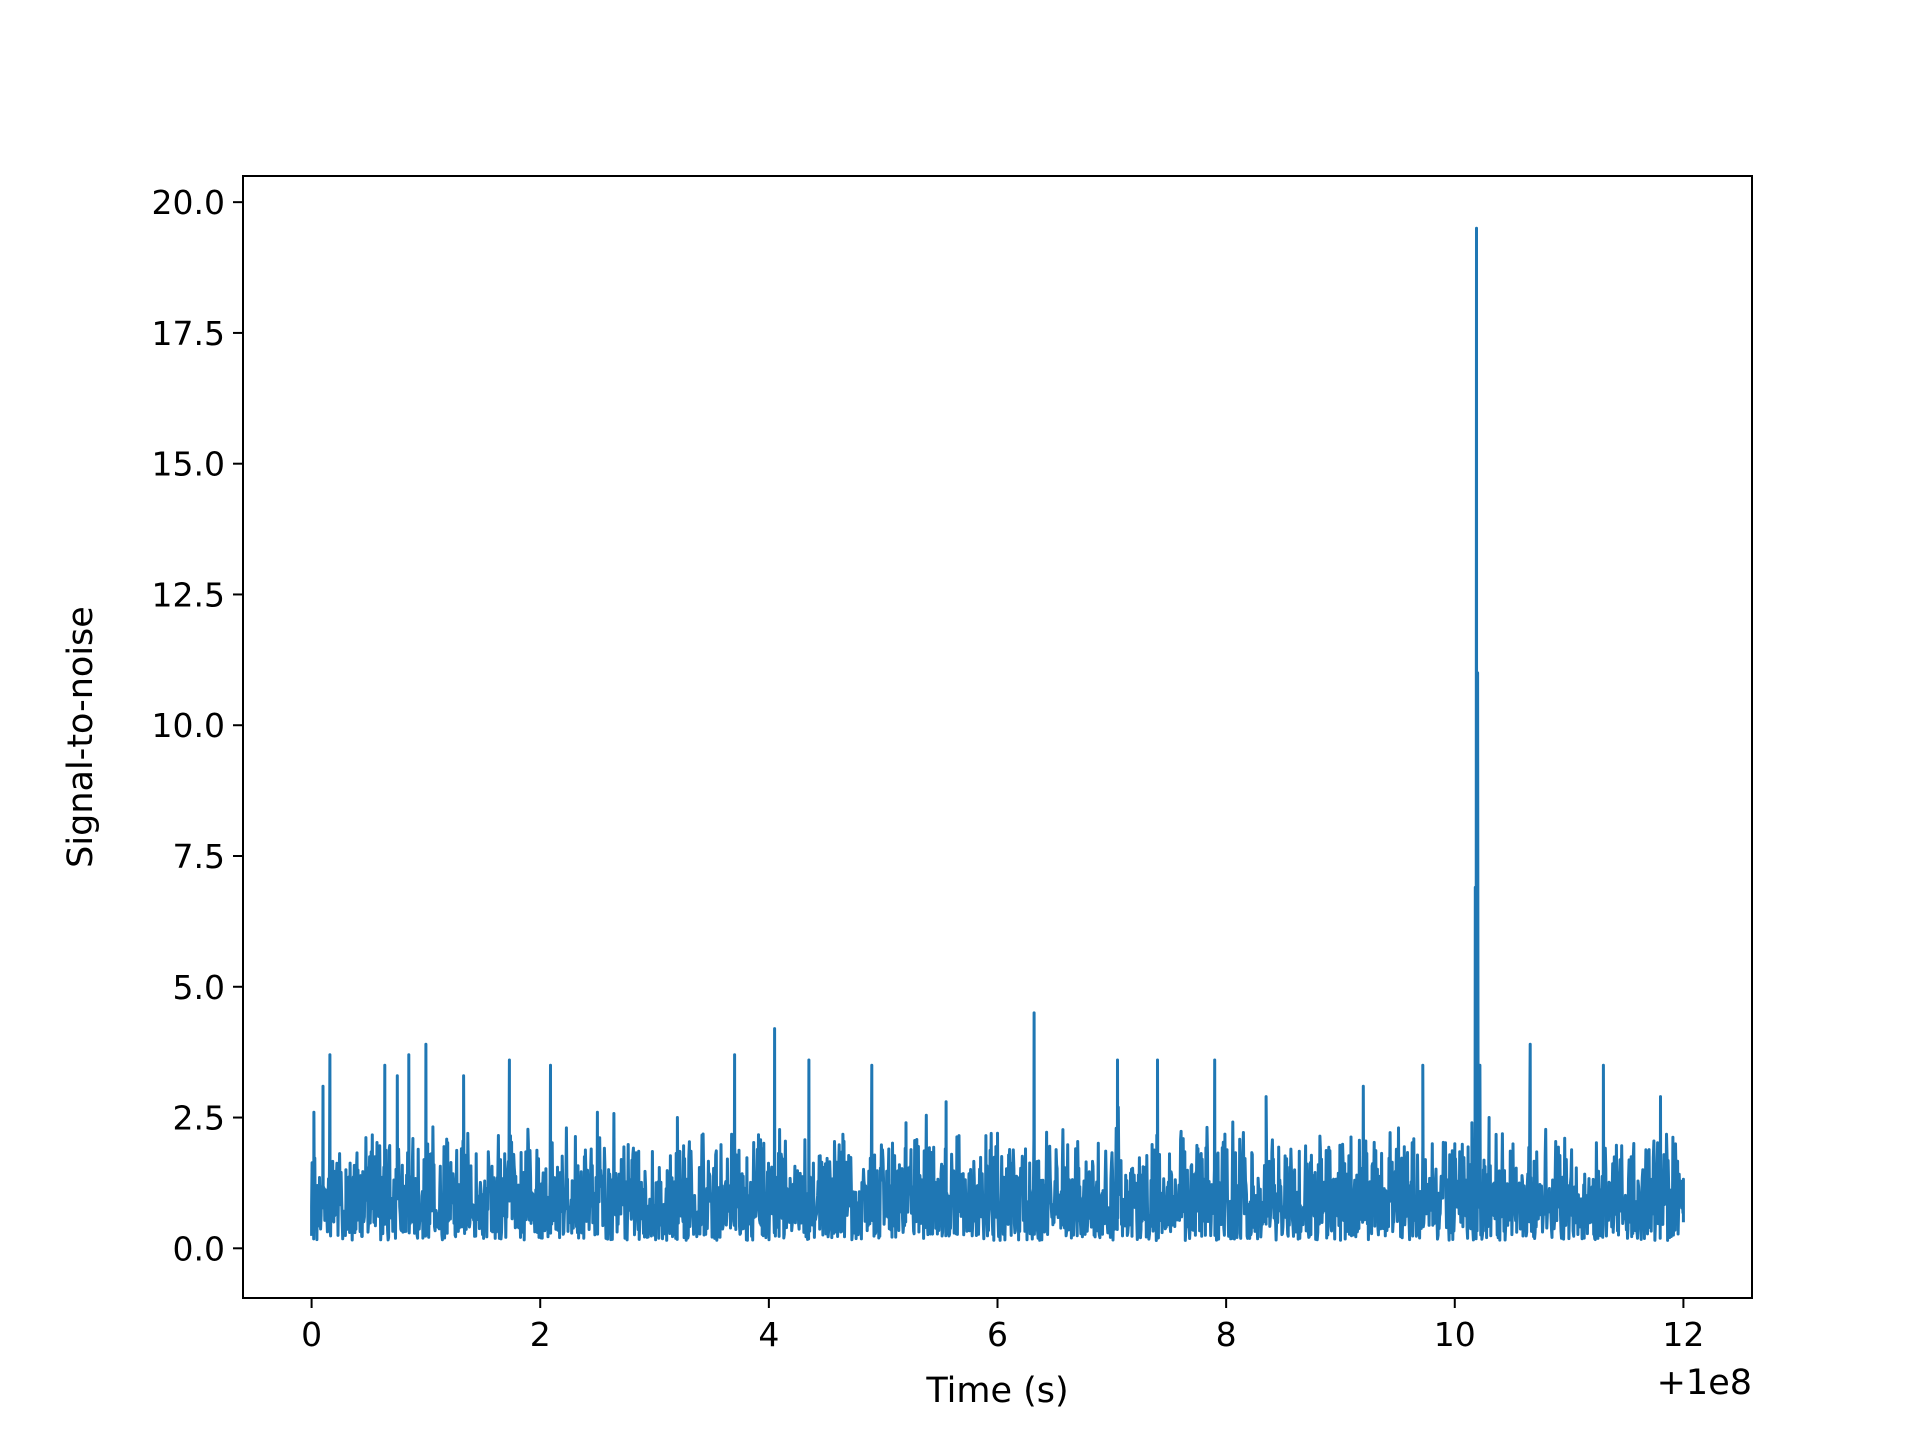 The image size is (1920, 1440). I want to click on y-tick-label: 12.5, so click(188, 594).